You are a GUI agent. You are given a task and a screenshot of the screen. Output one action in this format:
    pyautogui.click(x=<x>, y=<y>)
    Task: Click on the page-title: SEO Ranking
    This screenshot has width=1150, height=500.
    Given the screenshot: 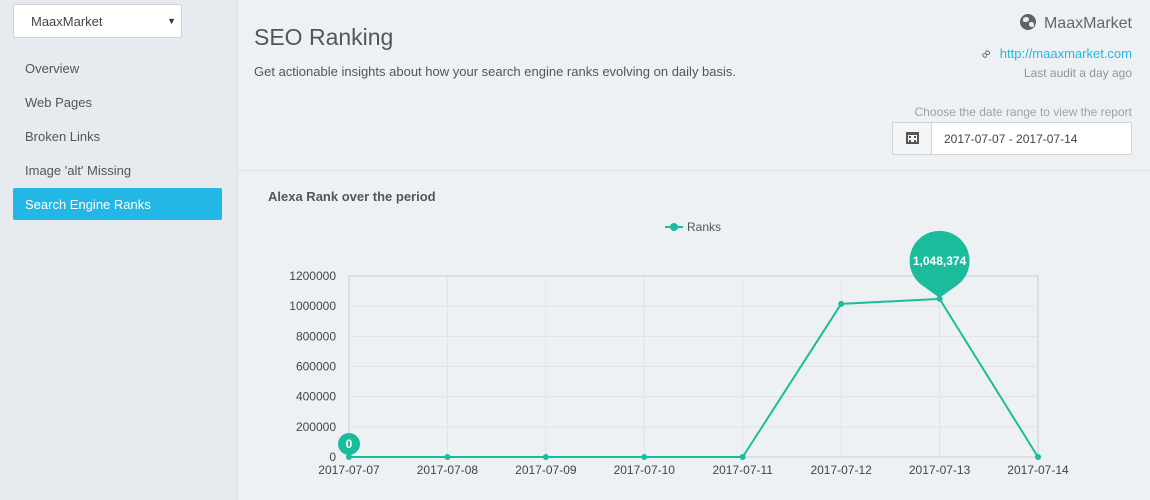 What is the action you would take?
    pyautogui.click(x=324, y=37)
    